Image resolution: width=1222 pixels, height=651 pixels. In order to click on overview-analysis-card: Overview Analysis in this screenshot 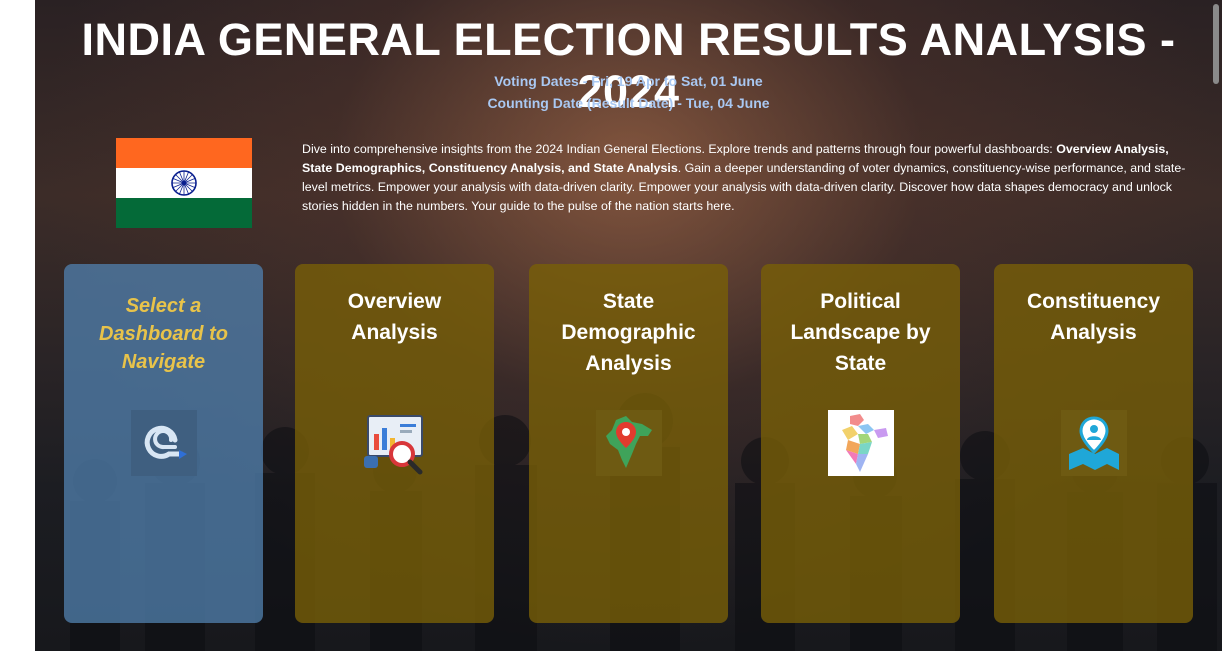, I will do `click(394, 443)`.